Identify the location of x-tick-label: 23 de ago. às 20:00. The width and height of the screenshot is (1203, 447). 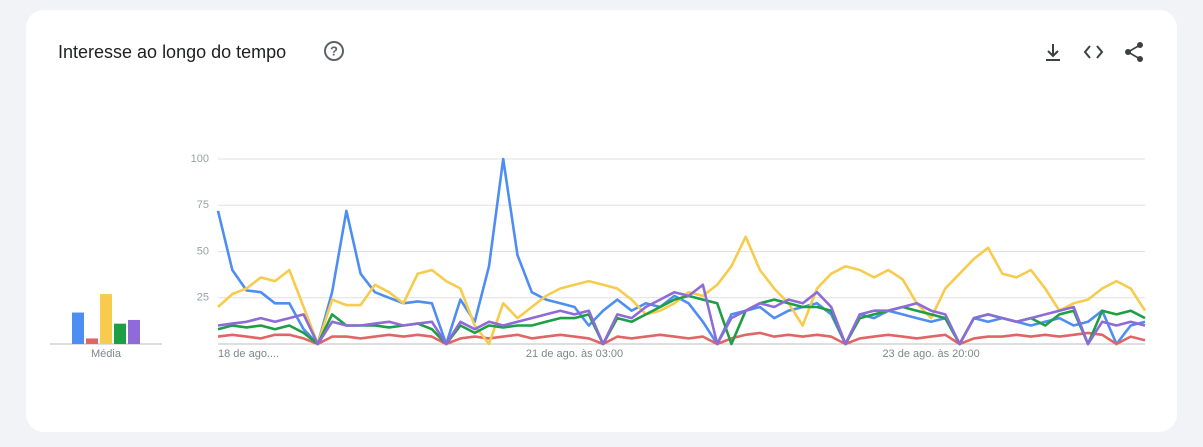
(930, 354).